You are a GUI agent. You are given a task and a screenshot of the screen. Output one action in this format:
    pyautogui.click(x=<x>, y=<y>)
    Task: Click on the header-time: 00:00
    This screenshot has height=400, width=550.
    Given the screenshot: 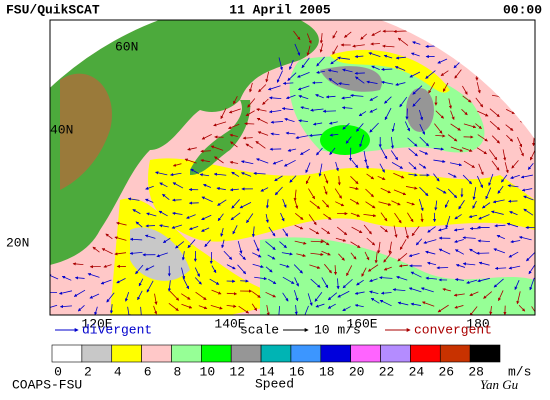 What is the action you would take?
    pyautogui.click(x=522, y=9)
    